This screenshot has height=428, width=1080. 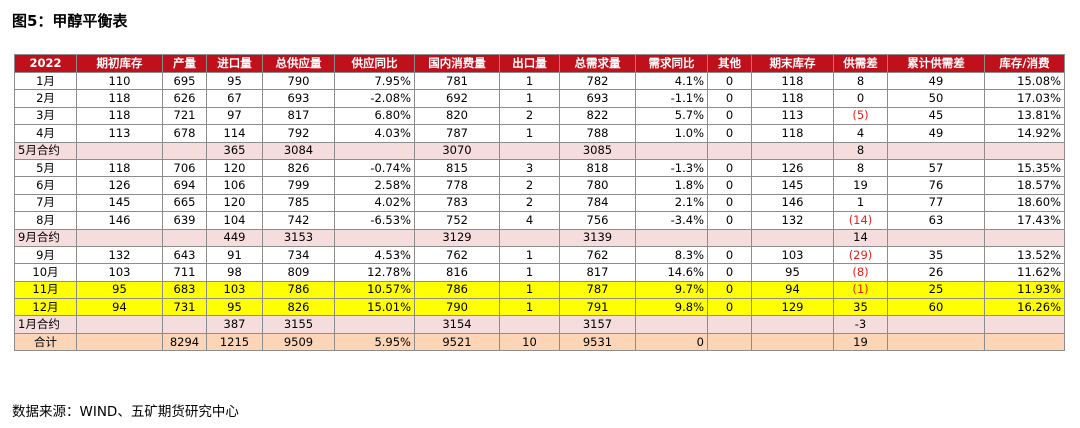 I want to click on table-cell: 626, so click(x=184, y=98).